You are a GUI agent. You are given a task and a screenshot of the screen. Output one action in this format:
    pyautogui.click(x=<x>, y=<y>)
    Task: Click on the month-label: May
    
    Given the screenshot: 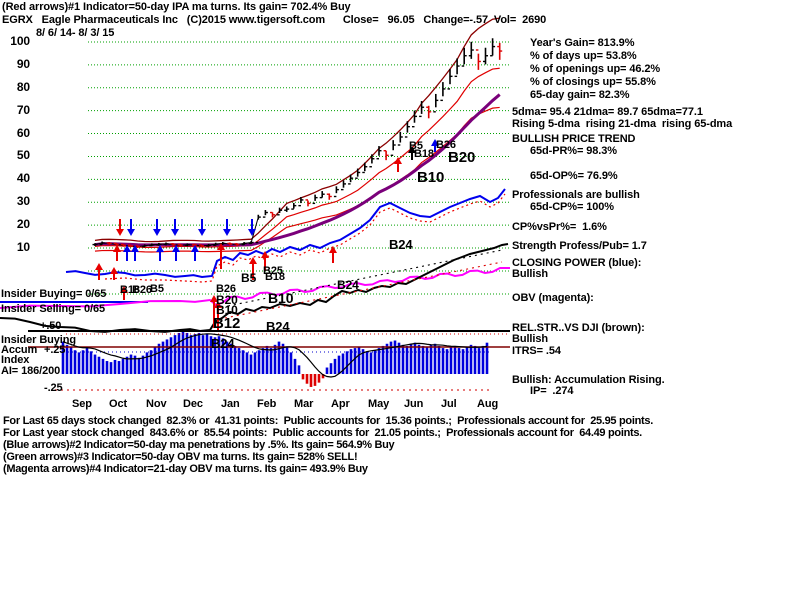 What is the action you would take?
    pyautogui.click(x=379, y=404)
    